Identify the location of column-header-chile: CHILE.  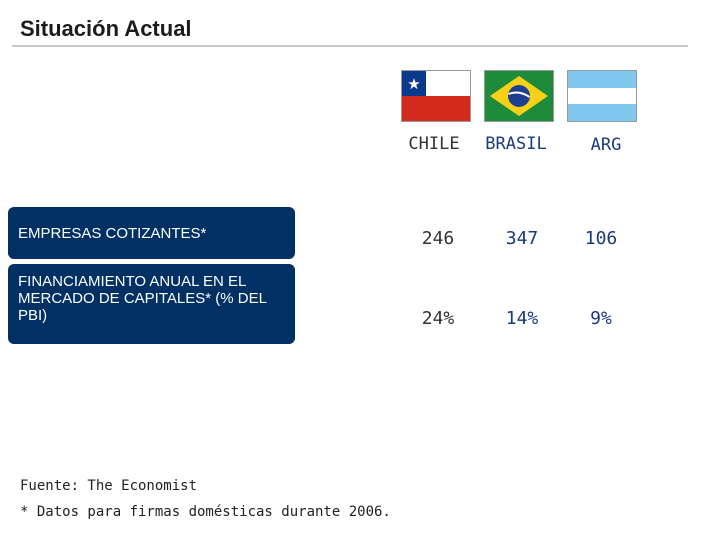
(434, 144).